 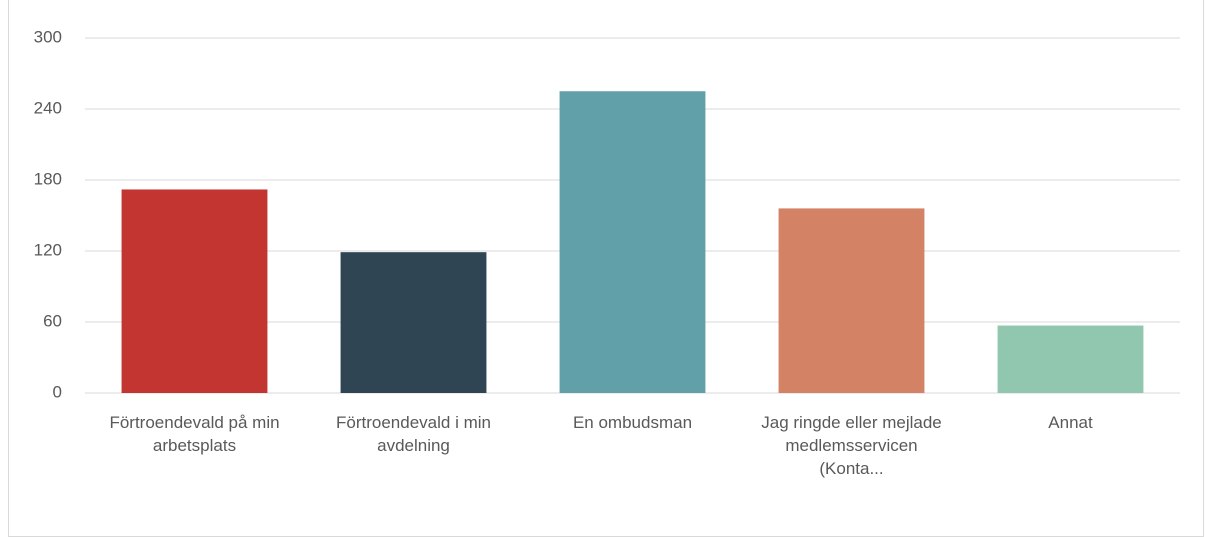 What do you see at coordinates (413, 434) in the screenshot?
I see `x-tick-label: Förtroendevald i min avdelning` at bounding box center [413, 434].